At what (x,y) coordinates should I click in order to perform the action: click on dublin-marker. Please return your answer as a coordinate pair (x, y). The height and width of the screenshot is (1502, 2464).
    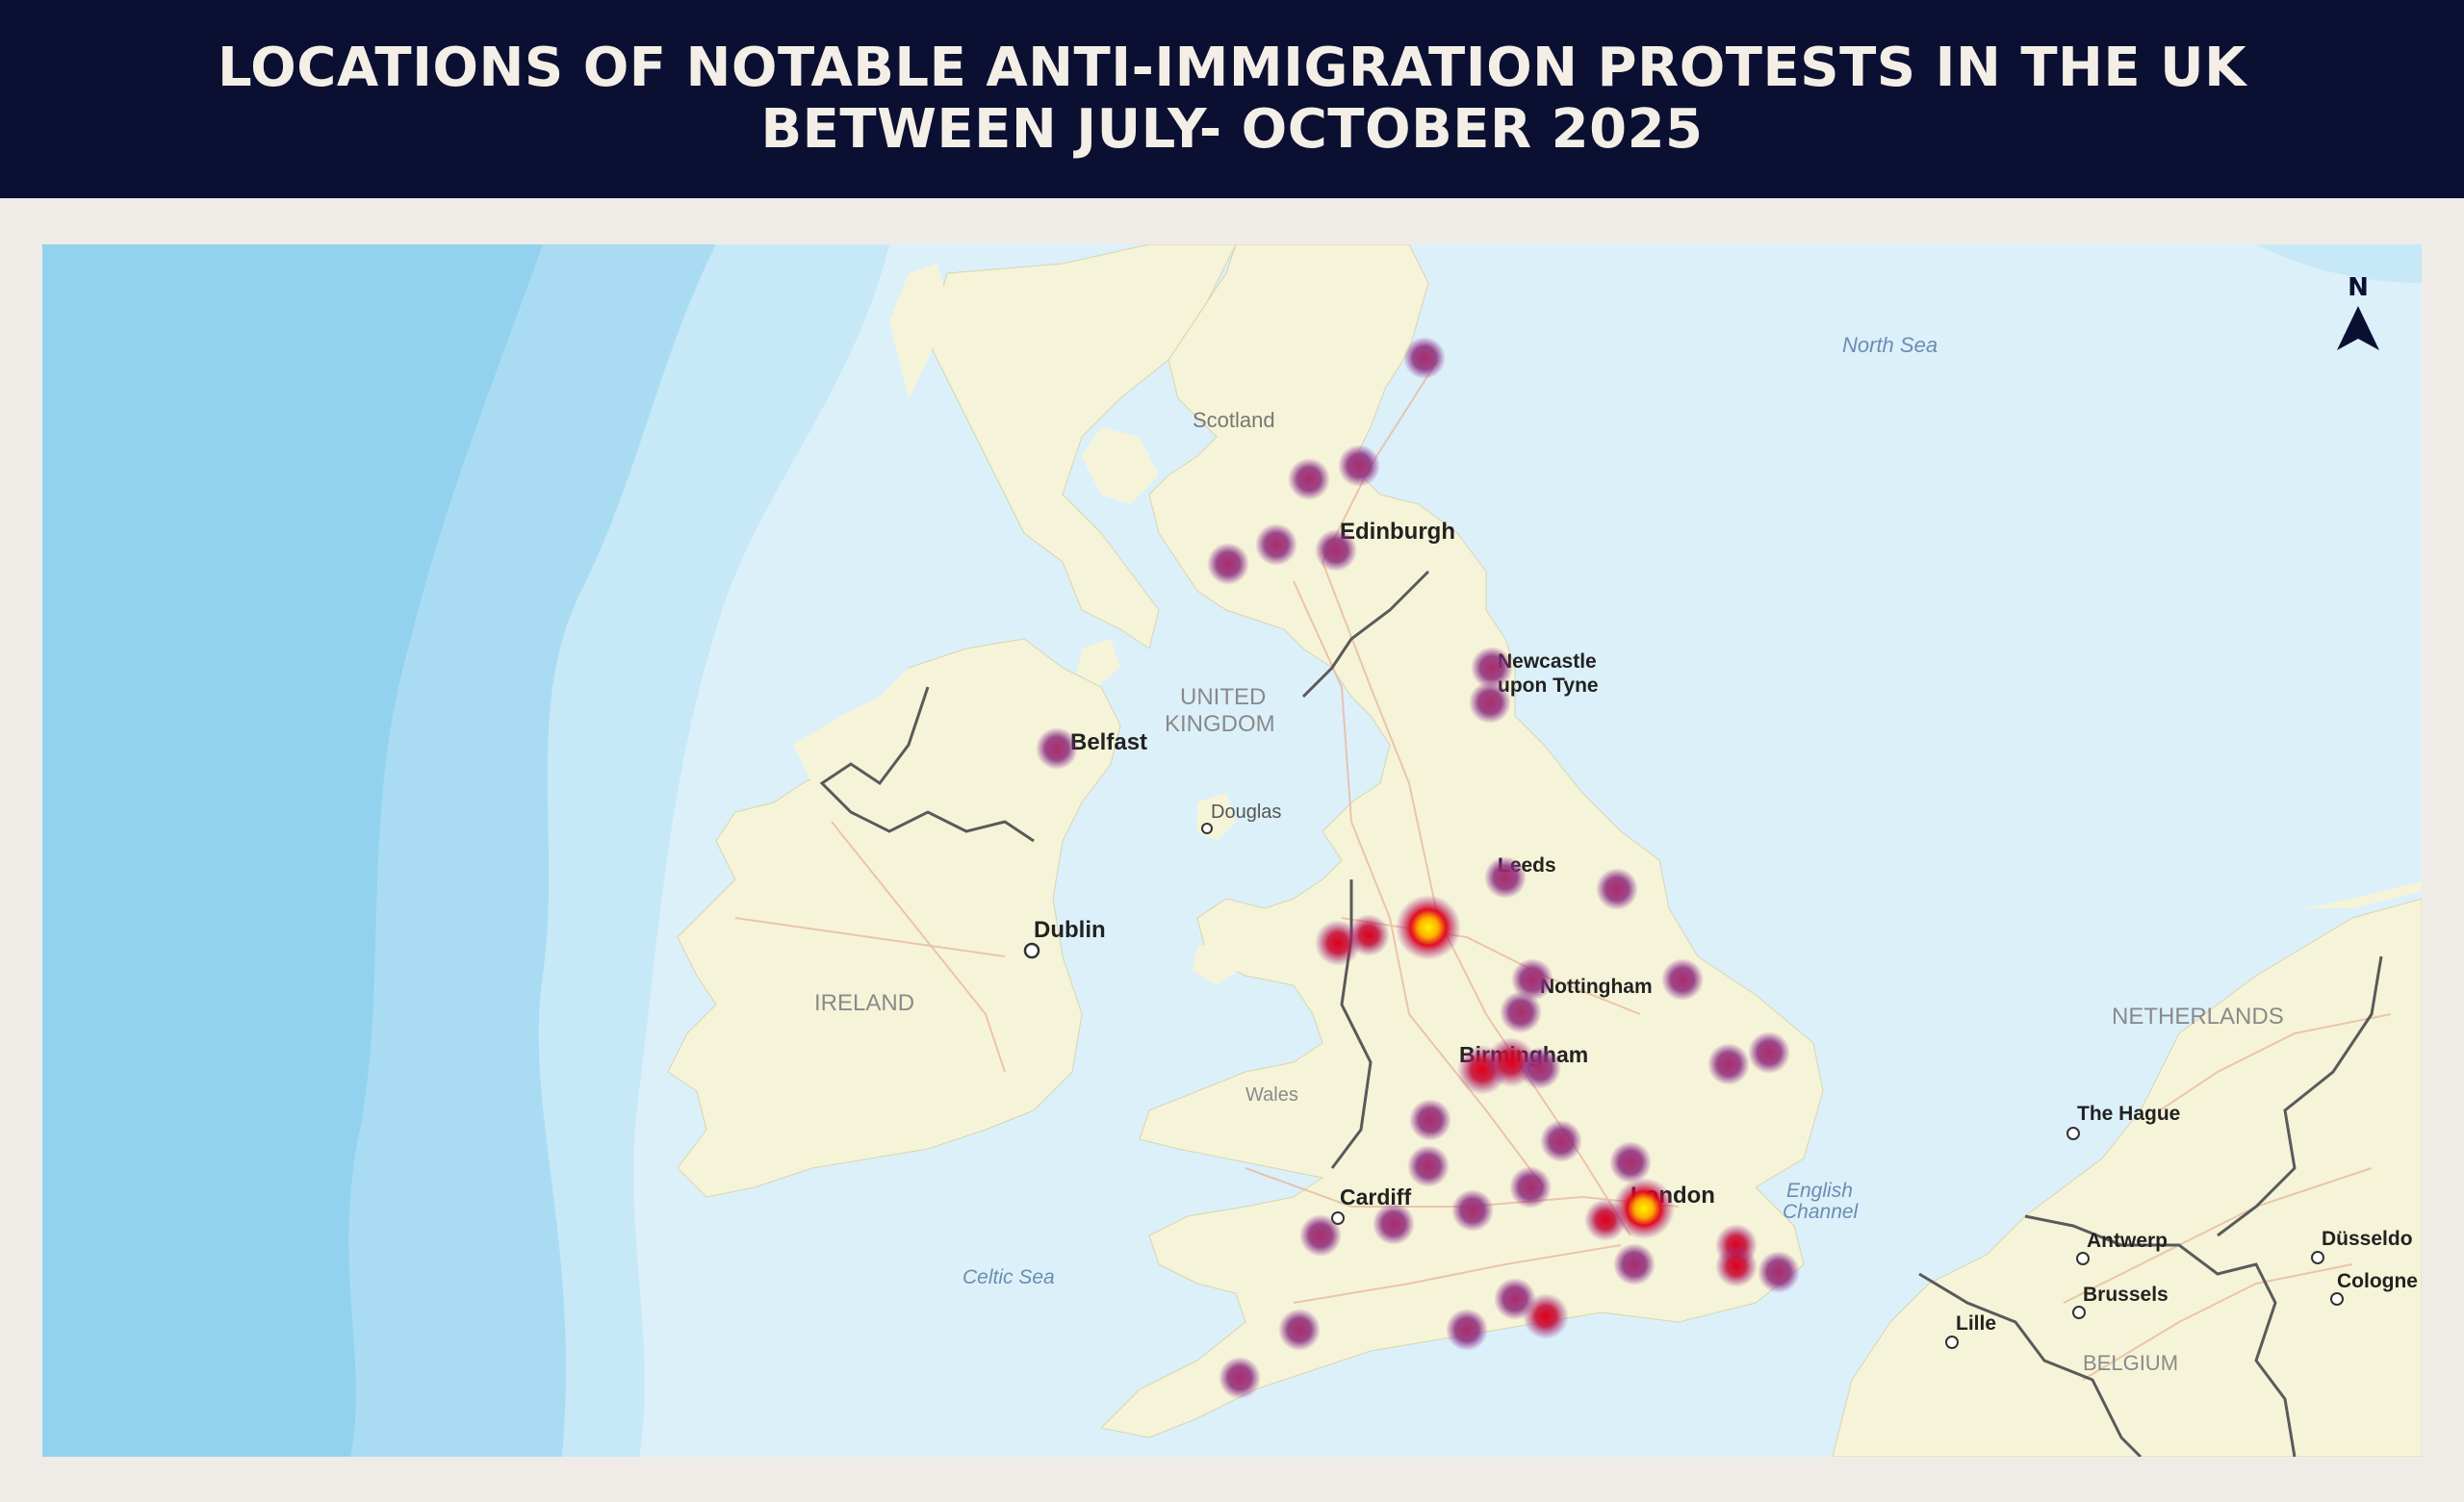
    Looking at the image, I should click on (1031, 951).